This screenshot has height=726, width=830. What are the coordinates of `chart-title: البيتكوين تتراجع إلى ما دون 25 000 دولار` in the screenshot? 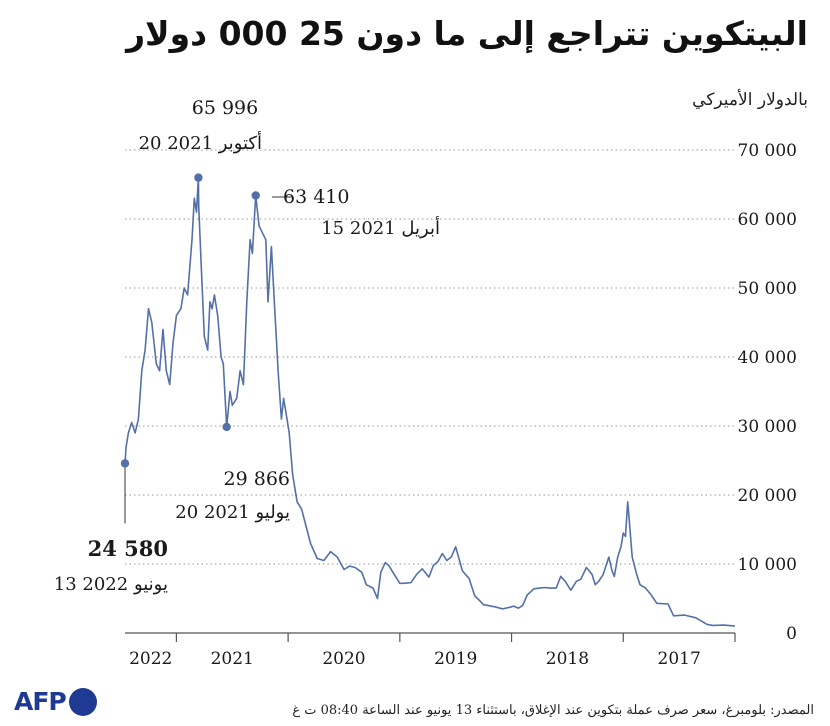 It's located at (467, 33).